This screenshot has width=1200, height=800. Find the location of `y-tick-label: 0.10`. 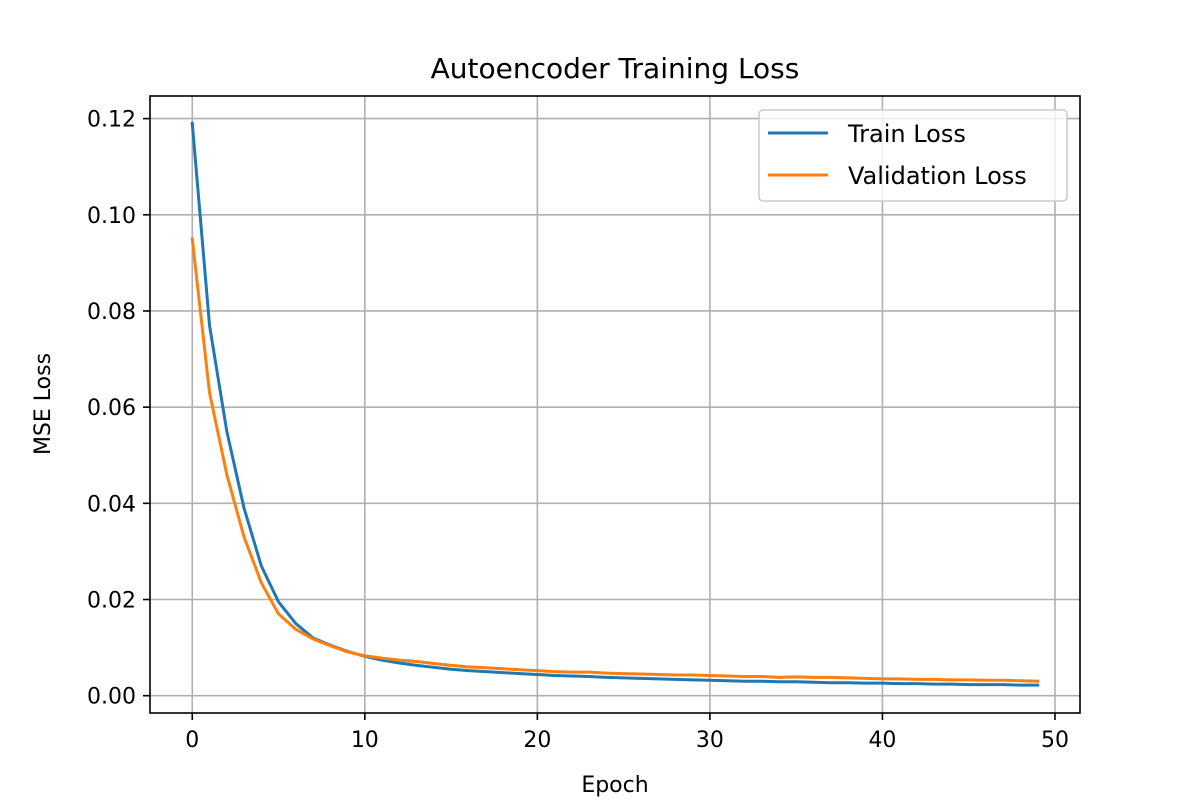

y-tick-label: 0.10 is located at coordinates (111, 216).